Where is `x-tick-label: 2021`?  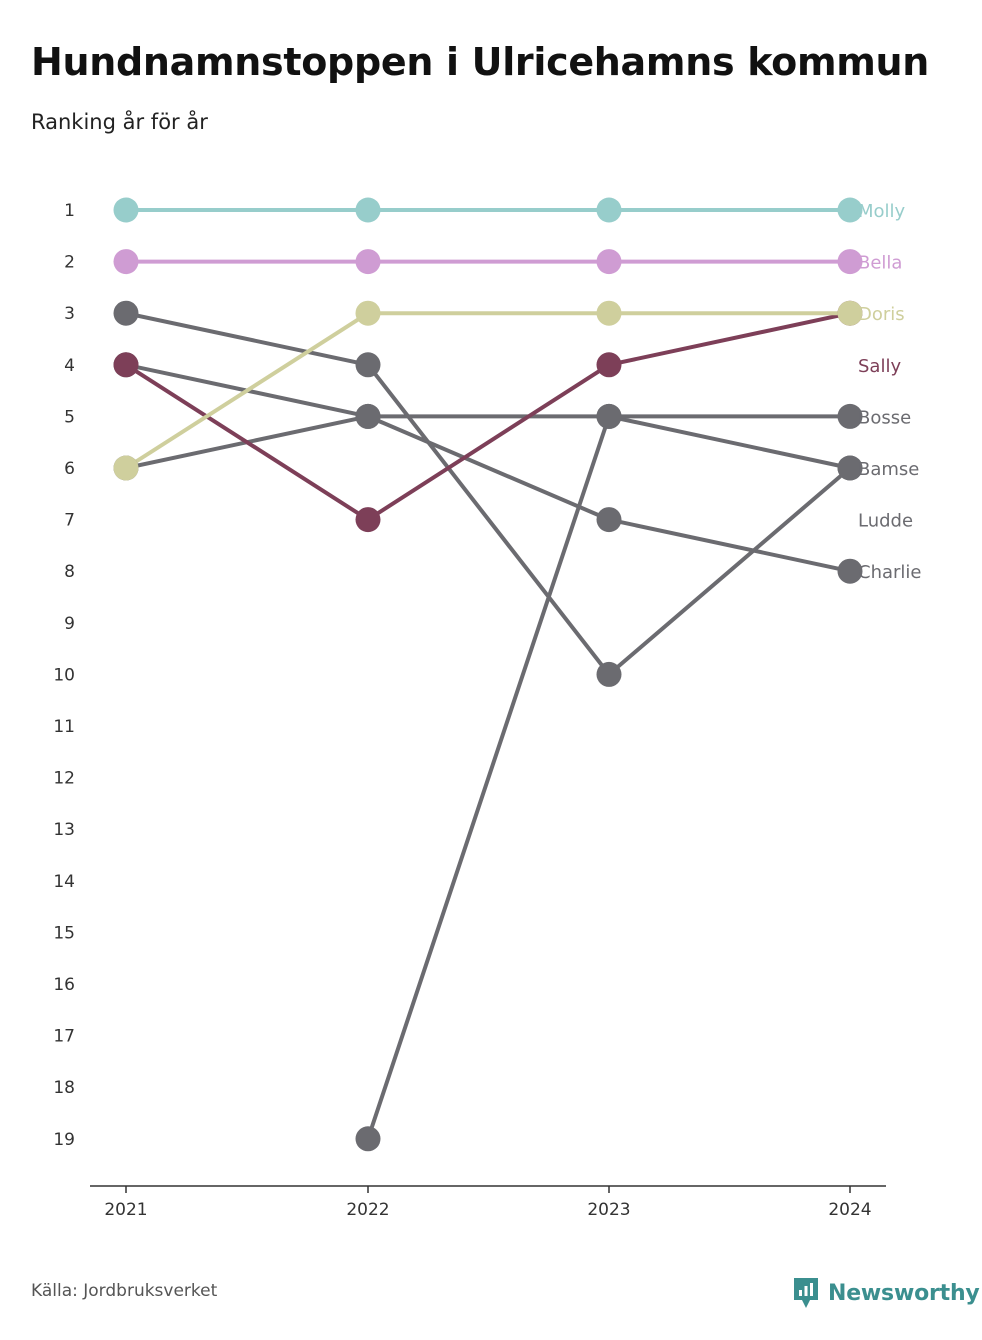
x-tick-label: 2021 is located at coordinates (125, 1210).